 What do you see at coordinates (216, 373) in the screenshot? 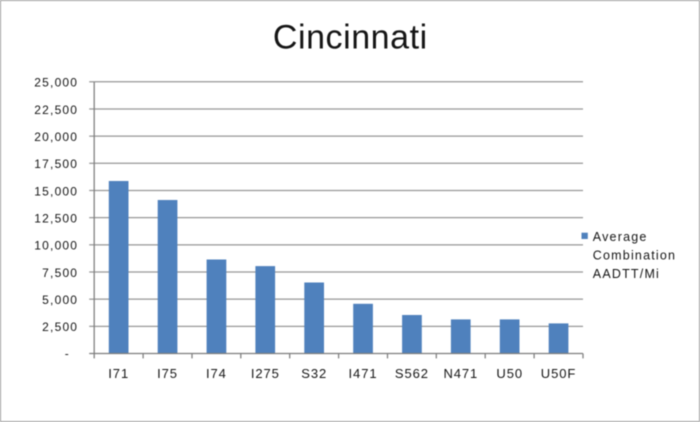
I see `svg-text: I74` at bounding box center [216, 373].